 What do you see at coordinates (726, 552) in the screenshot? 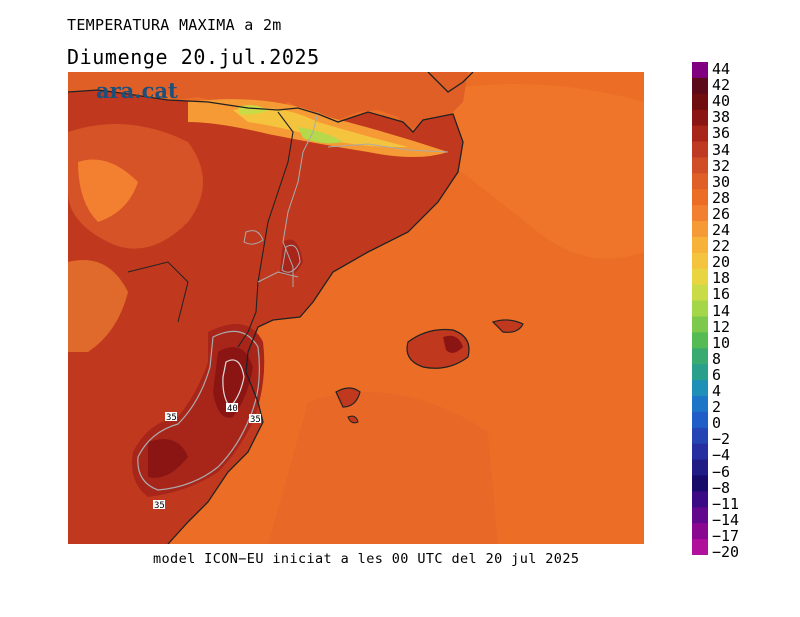
I see `color-scale-label: −20` at bounding box center [726, 552].